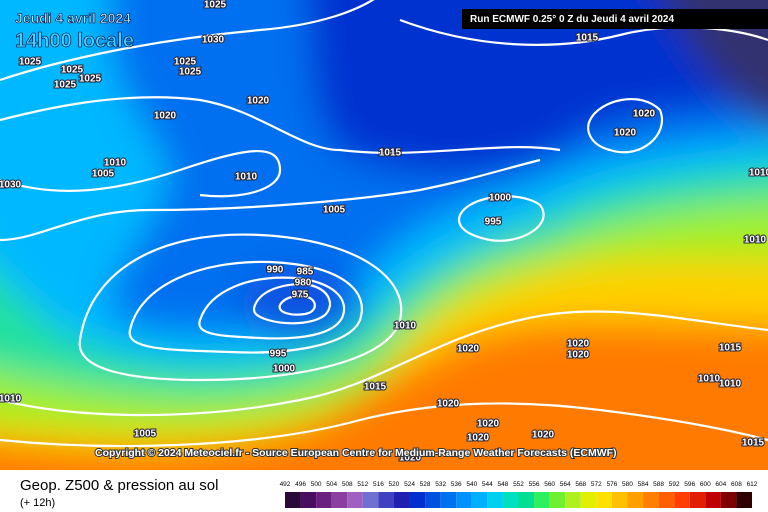 The height and width of the screenshot is (512, 768). Describe the element at coordinates (643, 484) in the screenshot. I see `level-label: 584` at that location.